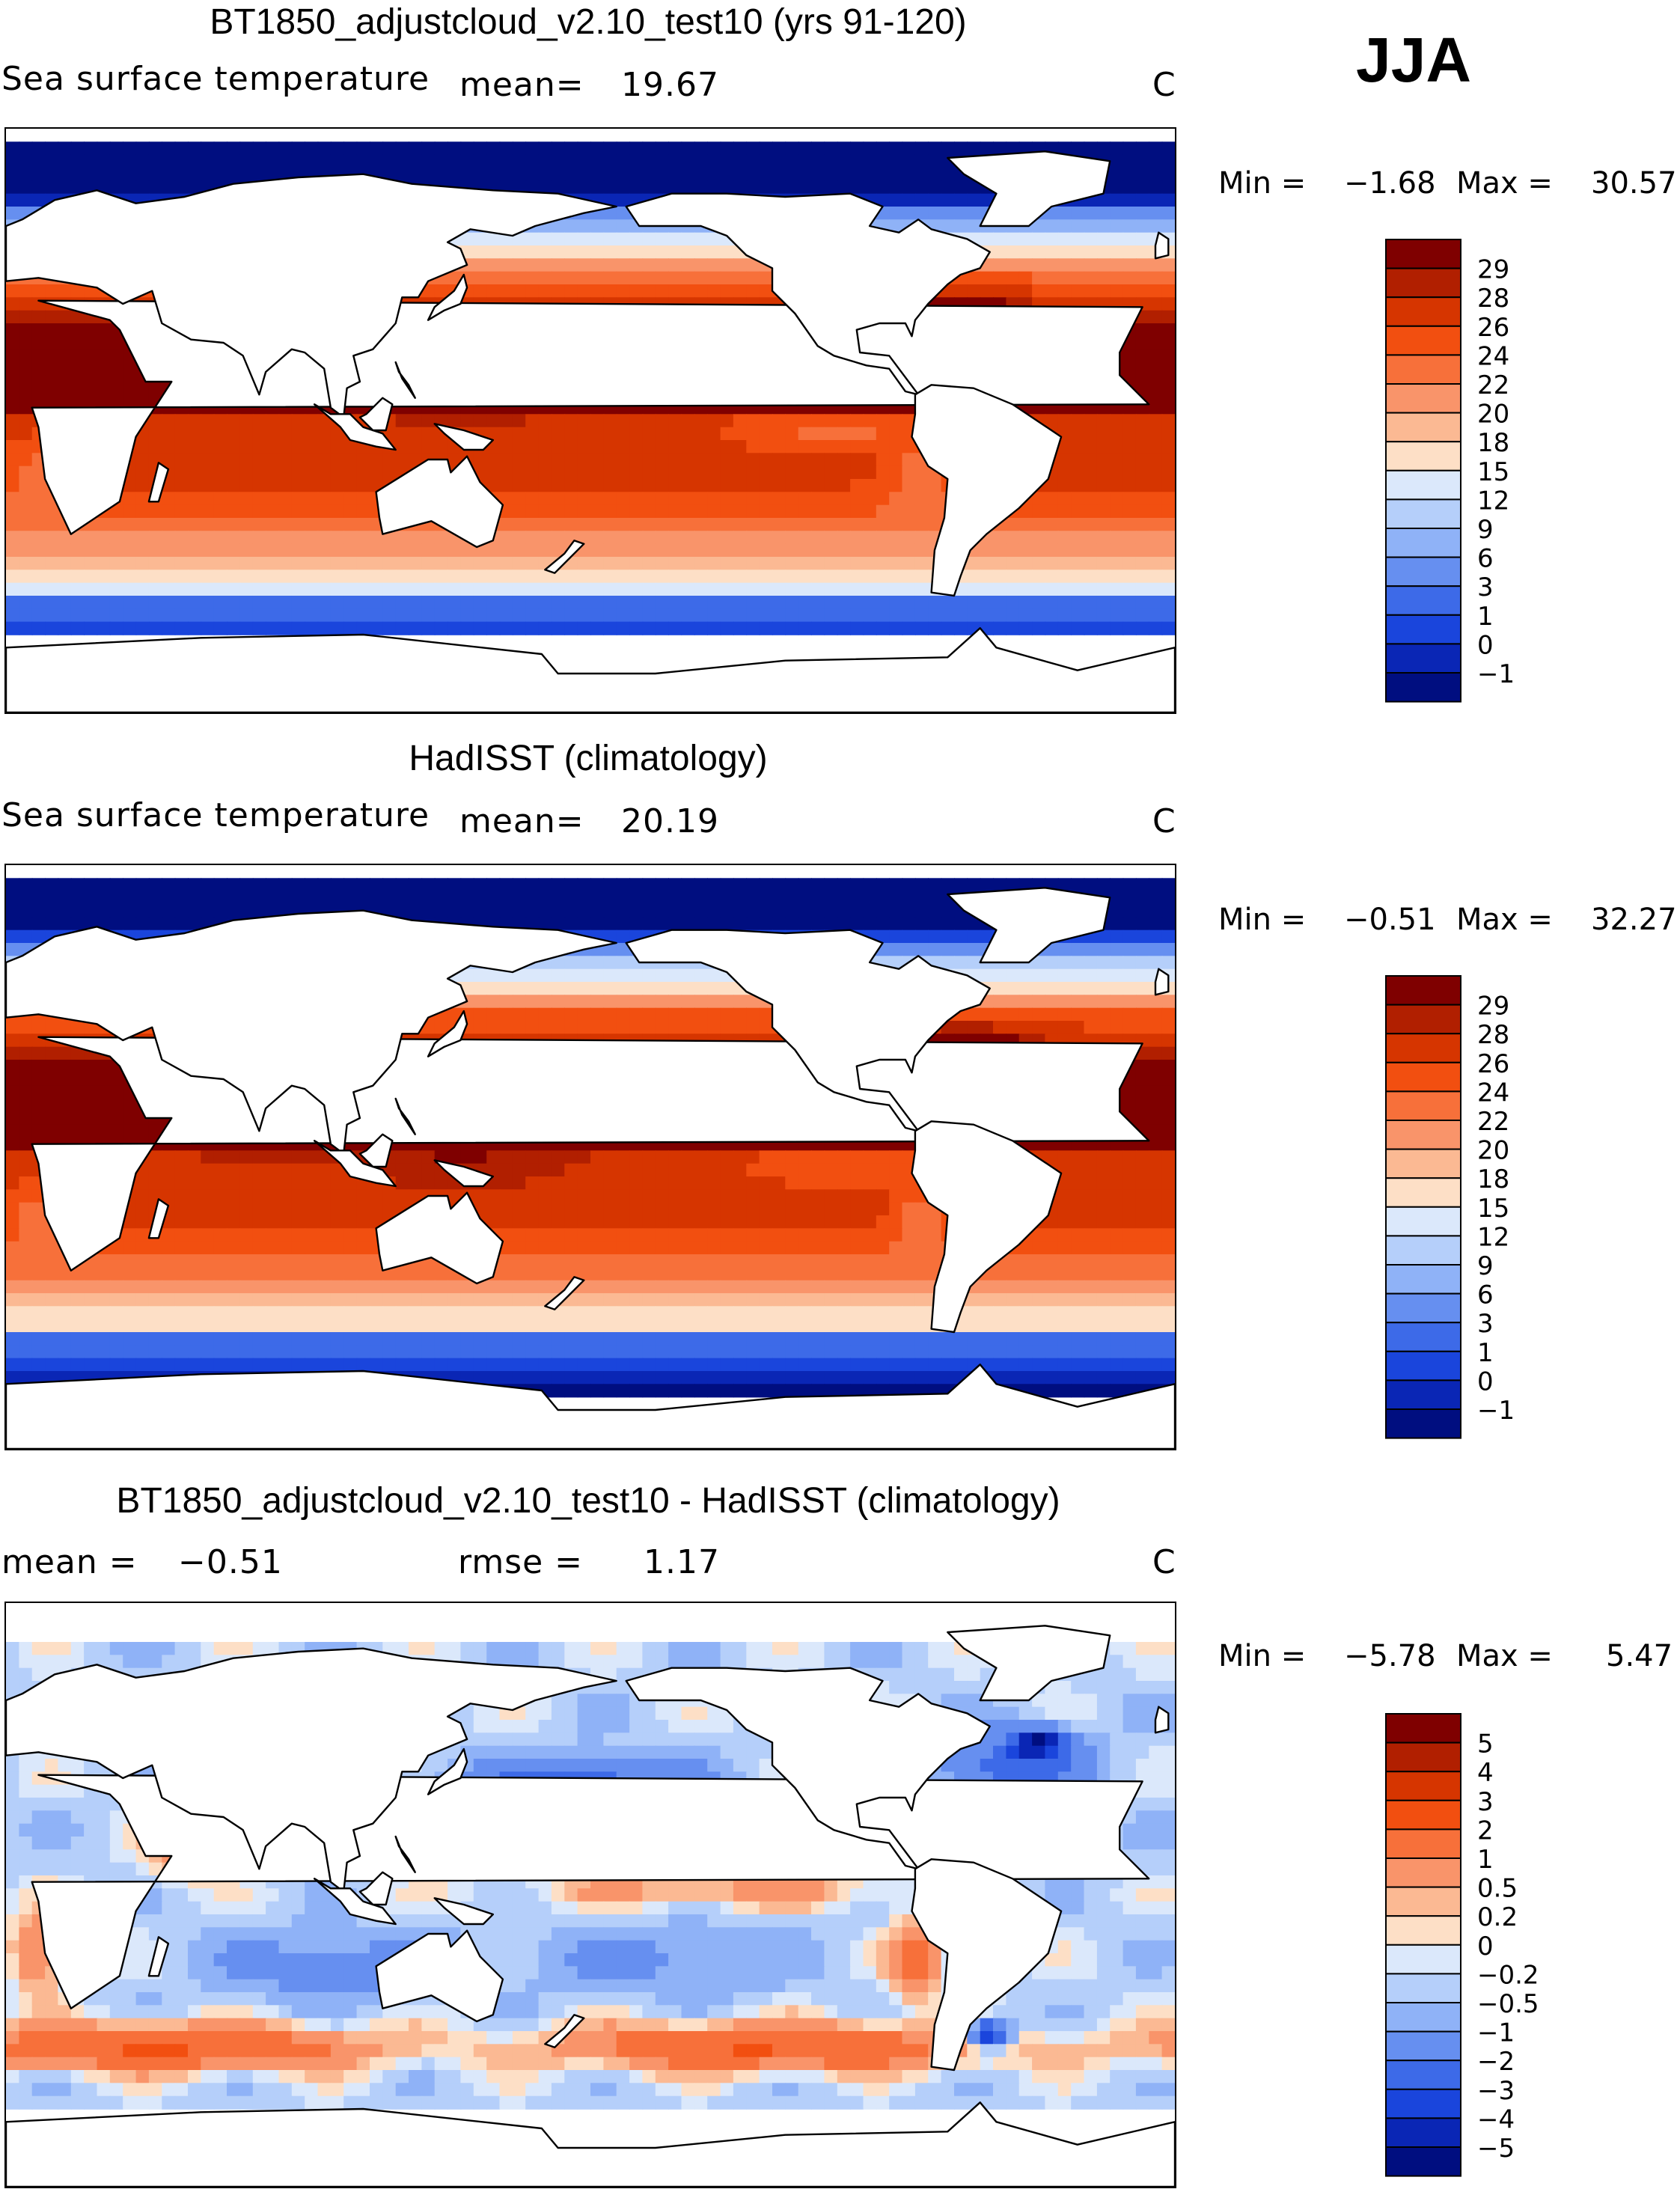 This screenshot has height=2192, width=1680. What do you see at coordinates (158, 482) in the screenshot?
I see `landmass-madagascar` at bounding box center [158, 482].